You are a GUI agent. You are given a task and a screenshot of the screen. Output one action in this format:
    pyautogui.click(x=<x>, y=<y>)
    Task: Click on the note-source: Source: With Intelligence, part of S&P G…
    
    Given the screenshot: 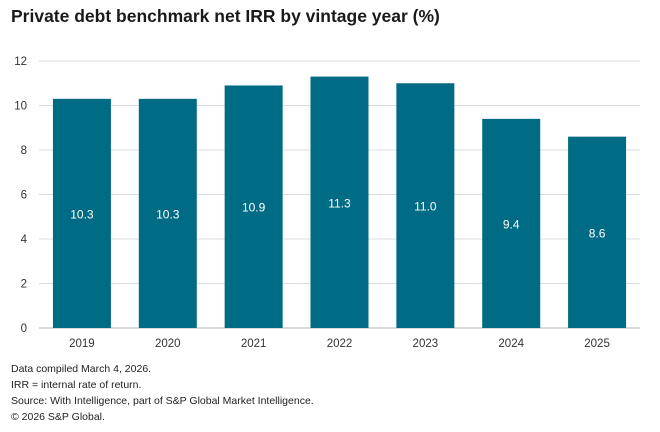 What is the action you would take?
    pyautogui.click(x=162, y=401)
    